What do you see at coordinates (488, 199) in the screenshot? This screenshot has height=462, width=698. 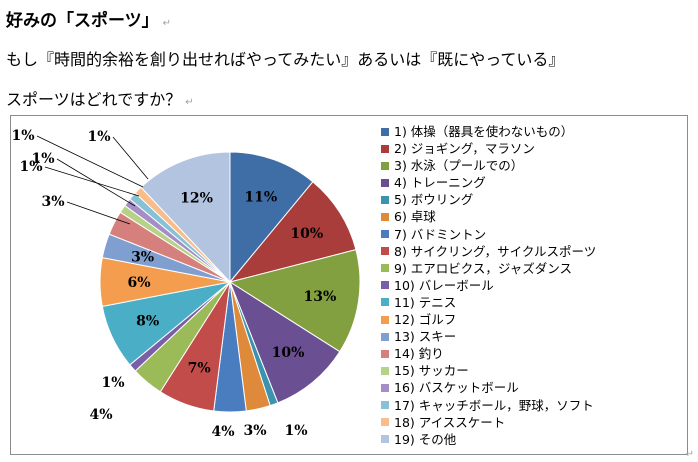 I see `legend-item: 5) ボウリング` at bounding box center [488, 199].